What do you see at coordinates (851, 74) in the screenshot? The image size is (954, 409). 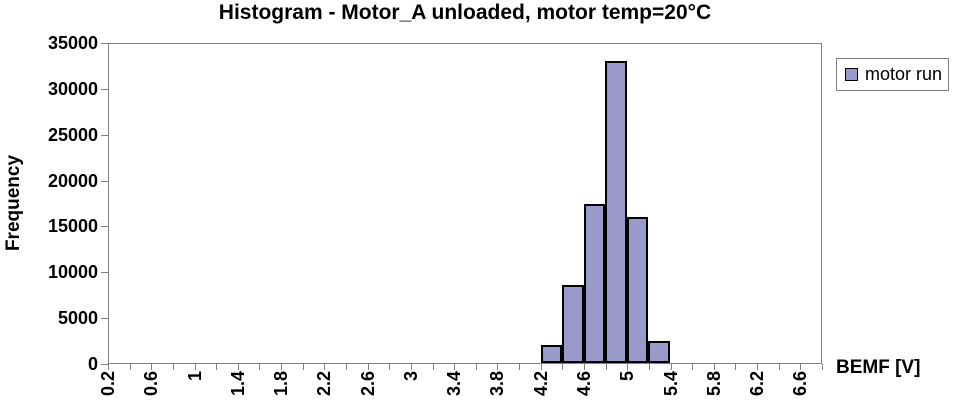 I see `legend-swatch-icon` at bounding box center [851, 74].